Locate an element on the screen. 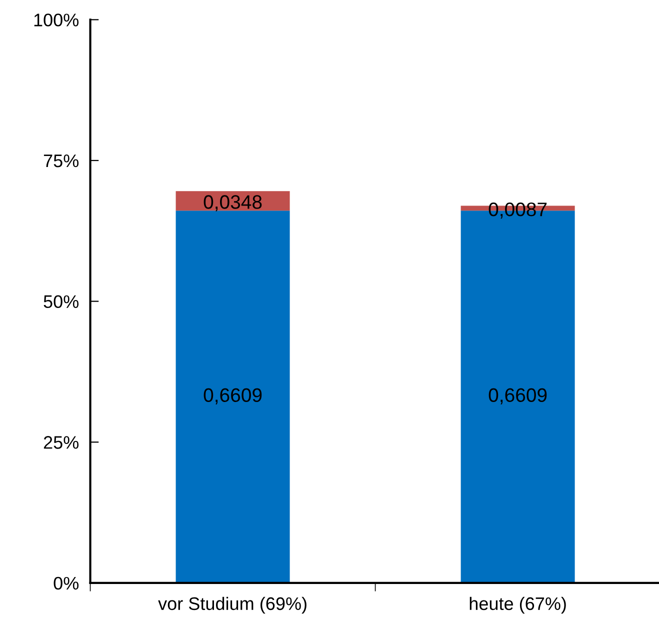 The image size is (659, 635). x-tick-label: vor Studium (69%) is located at coordinates (232, 605).